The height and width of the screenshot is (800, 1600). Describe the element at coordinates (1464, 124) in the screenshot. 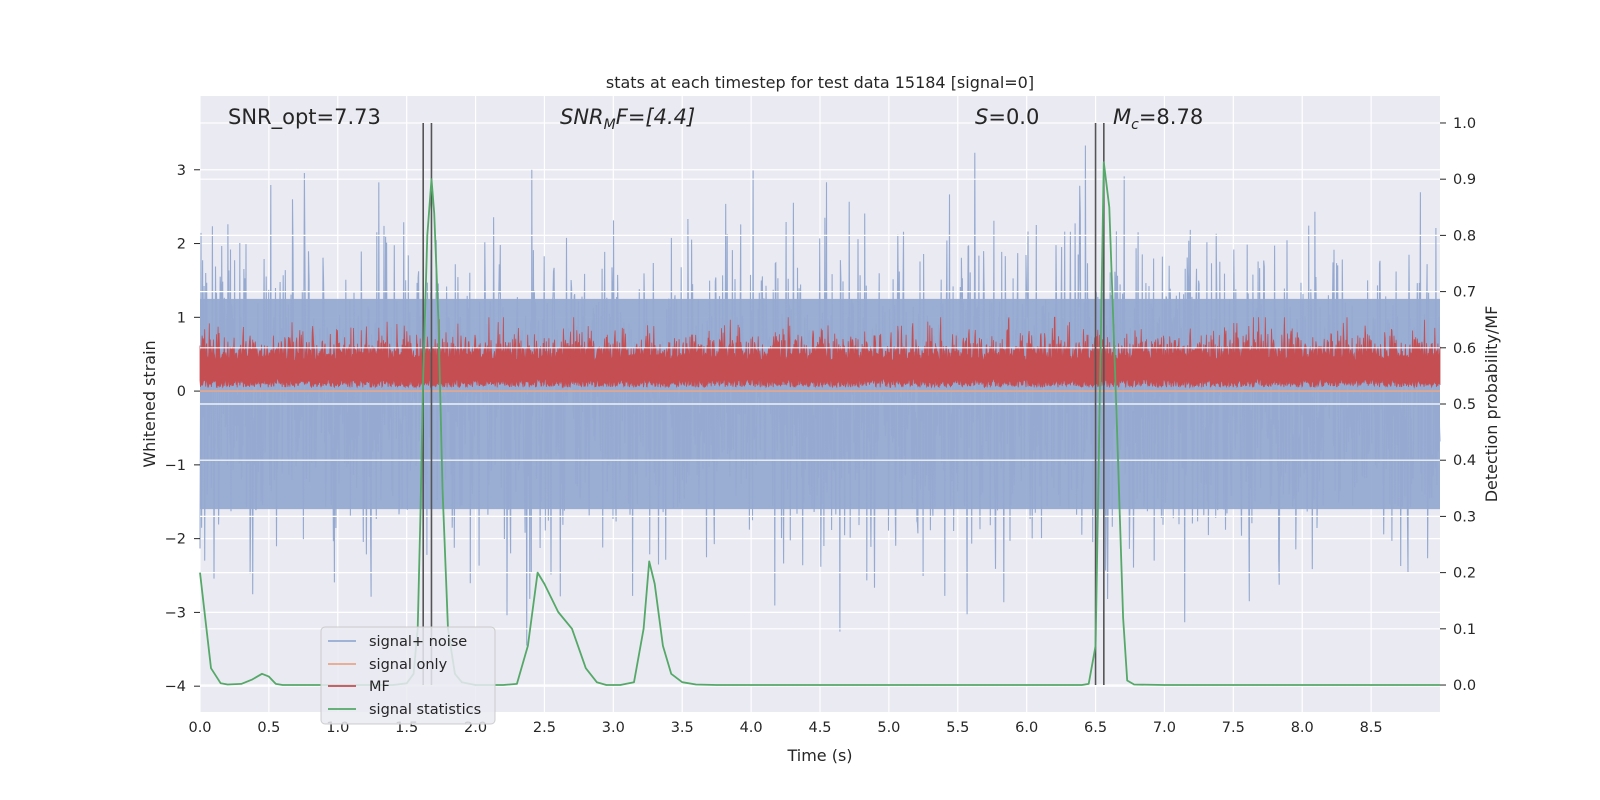

I see `y2-tick-label: 1.0` at that location.